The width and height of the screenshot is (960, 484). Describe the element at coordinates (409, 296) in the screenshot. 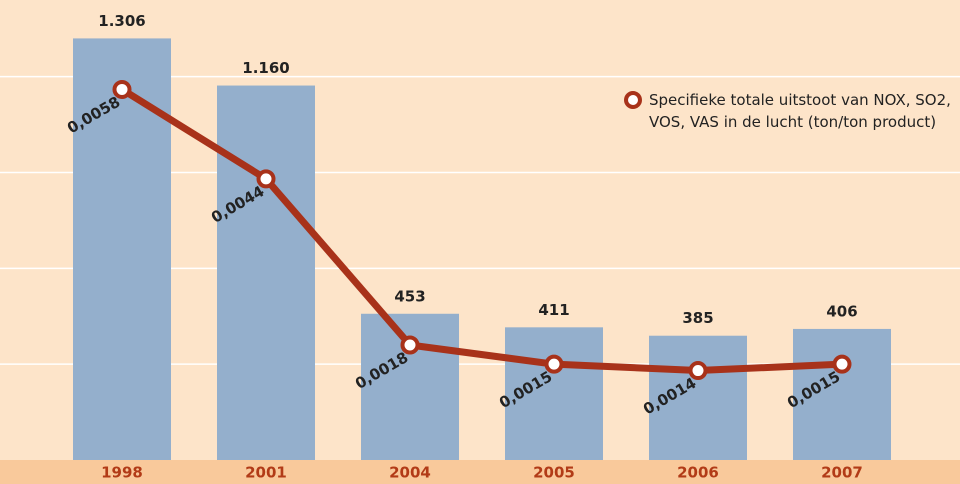

I see `bar-value-label: 453` at that location.